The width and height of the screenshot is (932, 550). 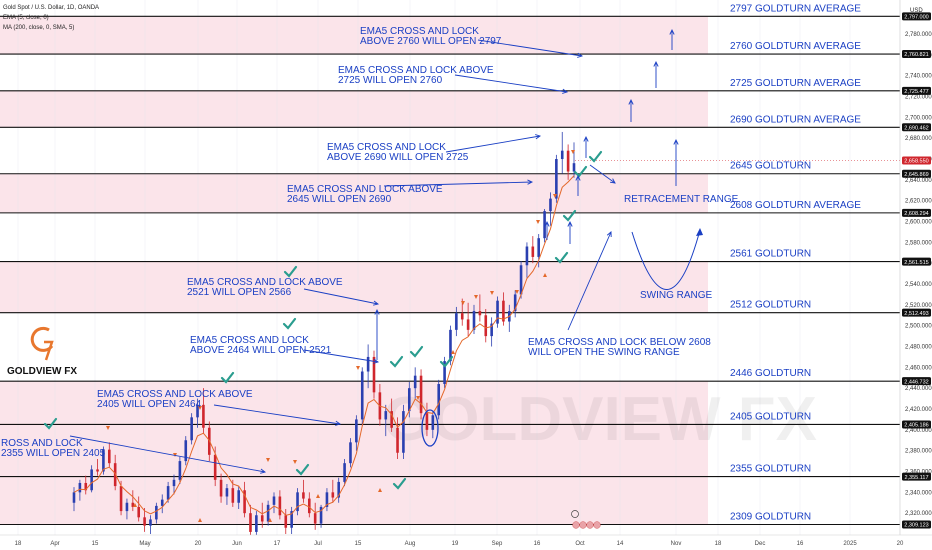 What do you see at coordinates (795, 8) in the screenshot?
I see `level-label-0: 2797 GOLDTURN AVERAGE` at bounding box center [795, 8].